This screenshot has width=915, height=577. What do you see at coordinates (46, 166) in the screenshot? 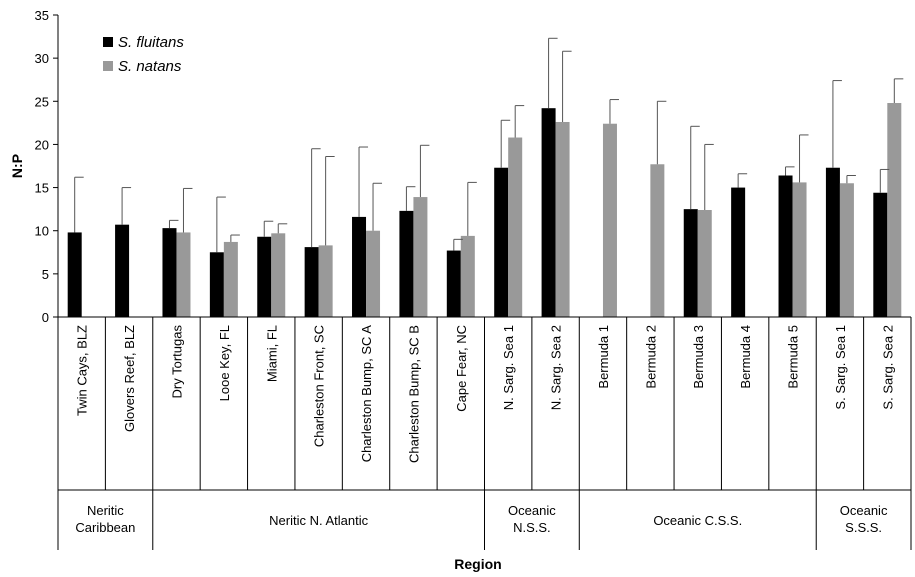
I see `y-axis-ticks: 0 5 10 15 20 25 30 35` at bounding box center [46, 166].